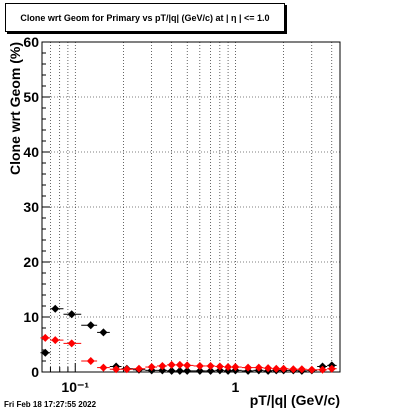 The image size is (400, 419). I want to click on y-tick-label: 40, so click(31, 152).